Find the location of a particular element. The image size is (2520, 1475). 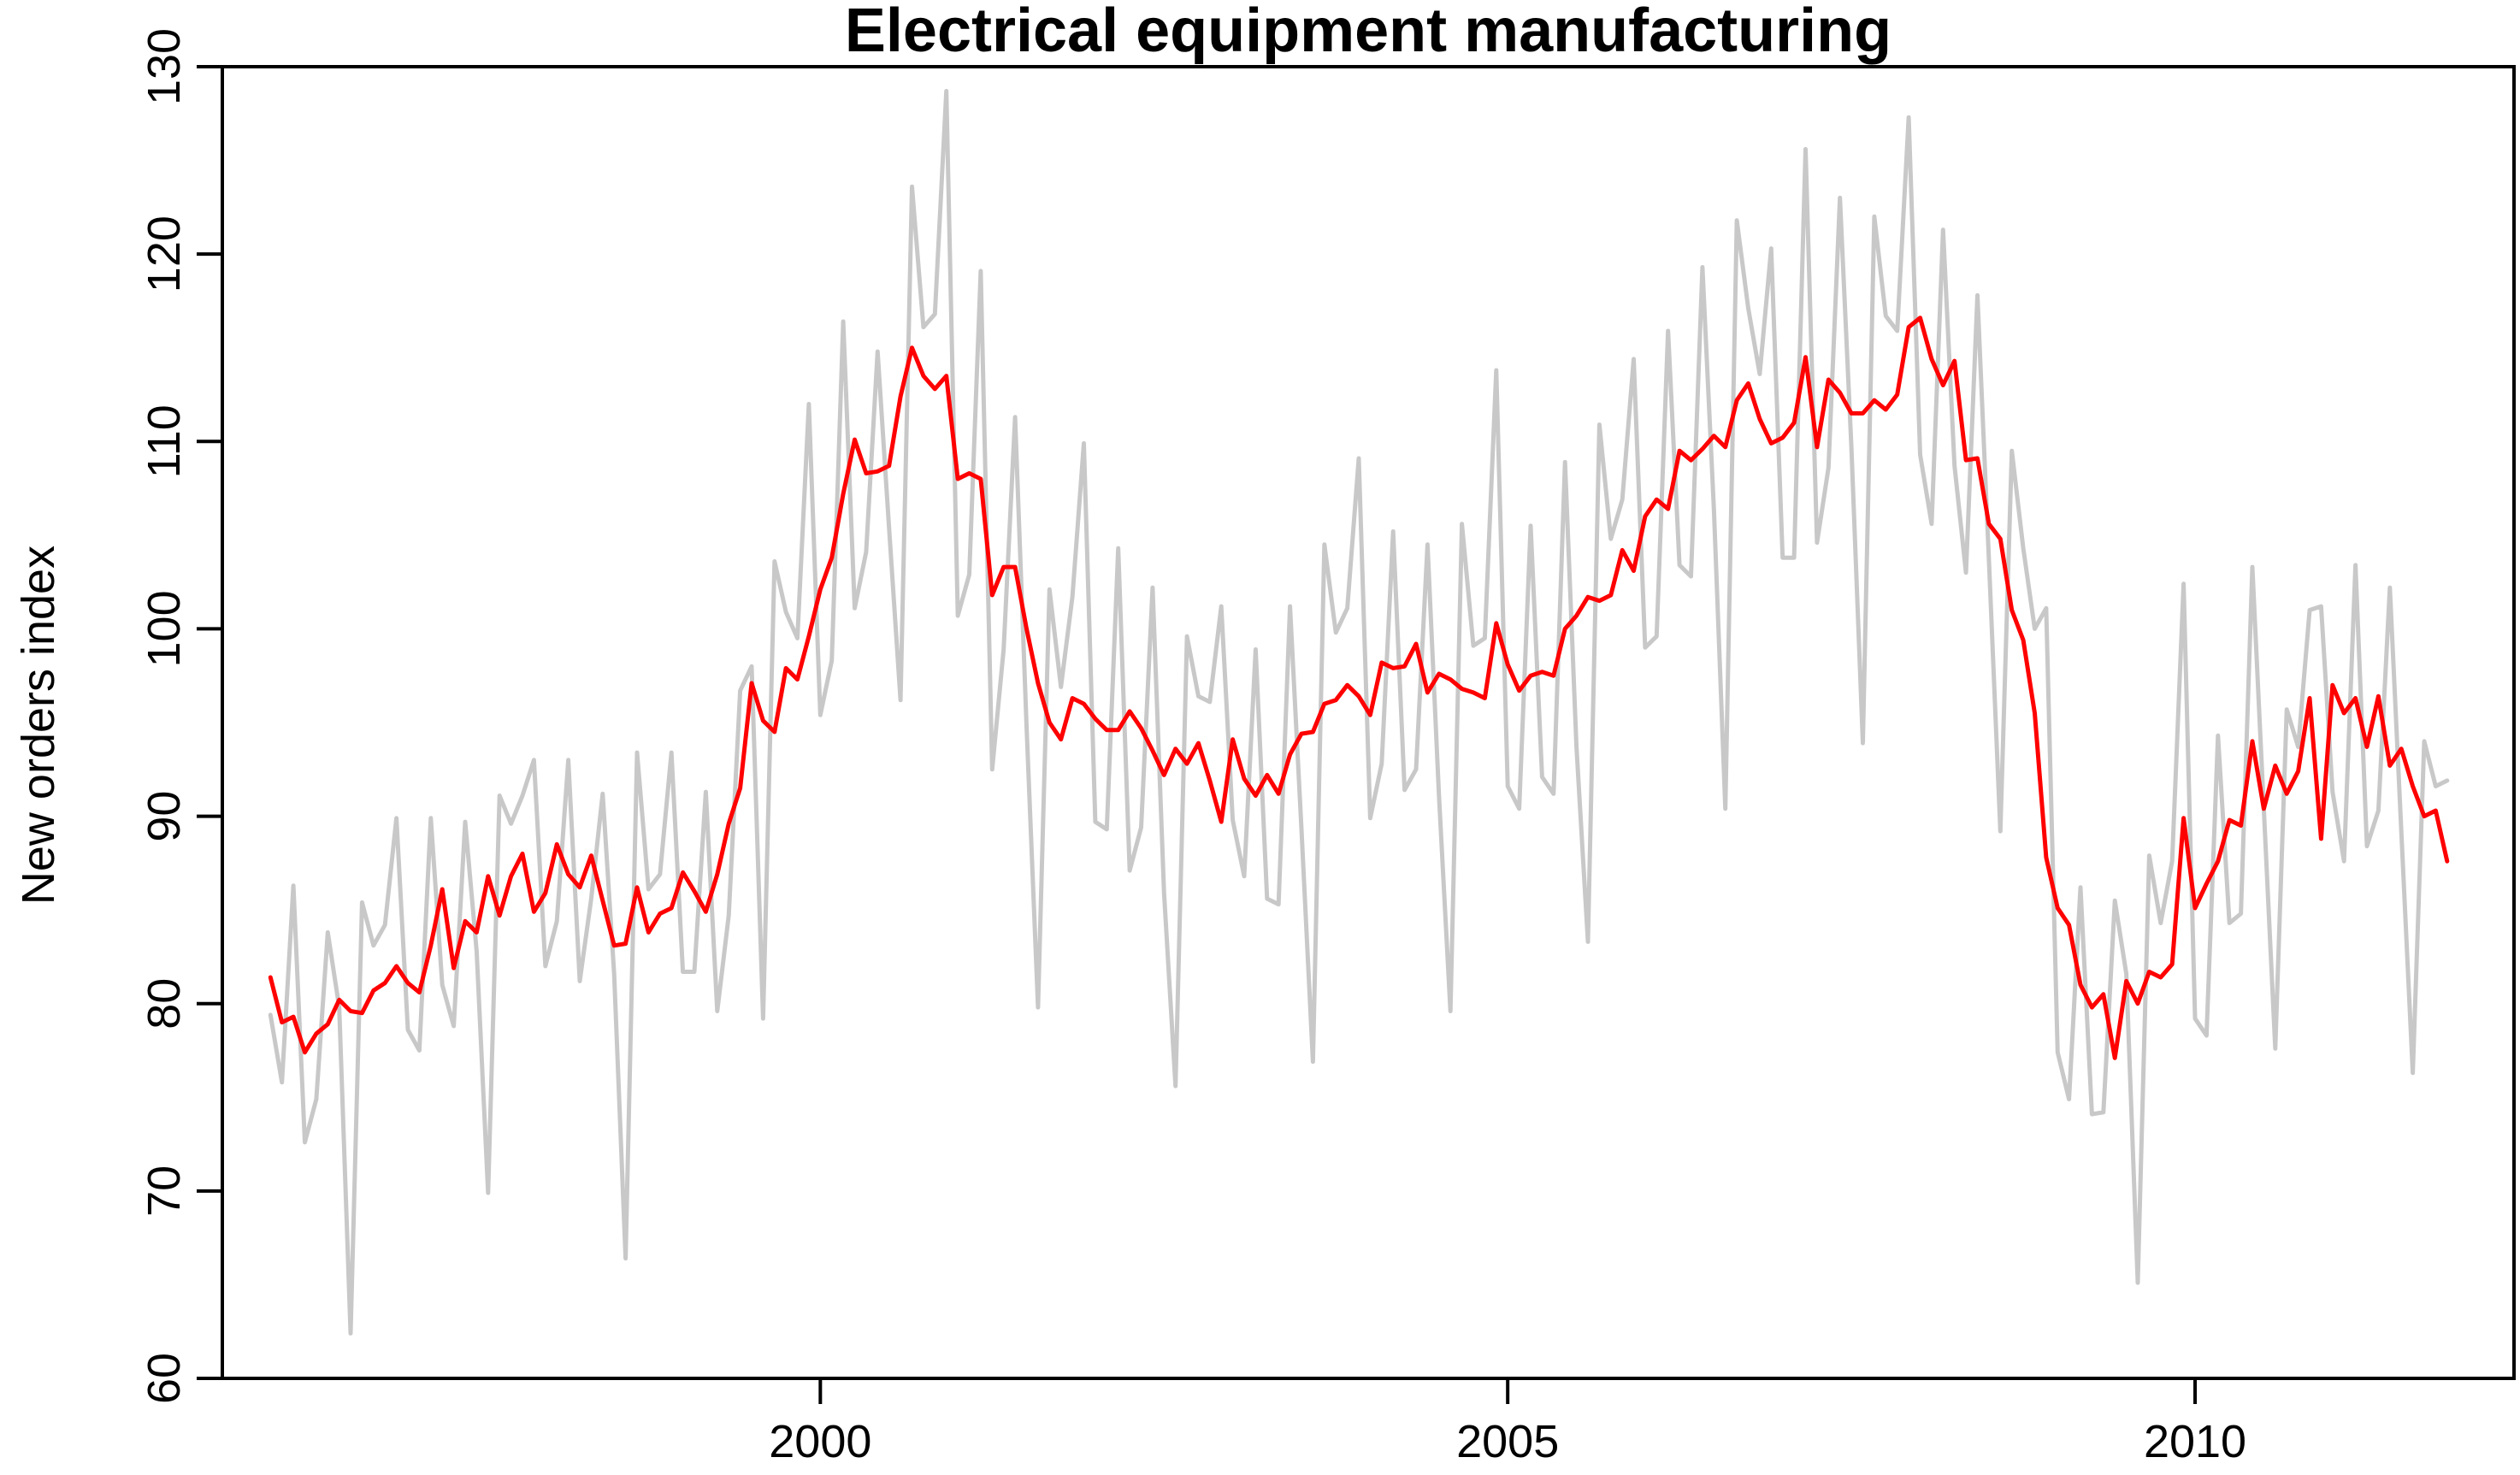

y-tick-label: 60 is located at coordinates (164, 1378).